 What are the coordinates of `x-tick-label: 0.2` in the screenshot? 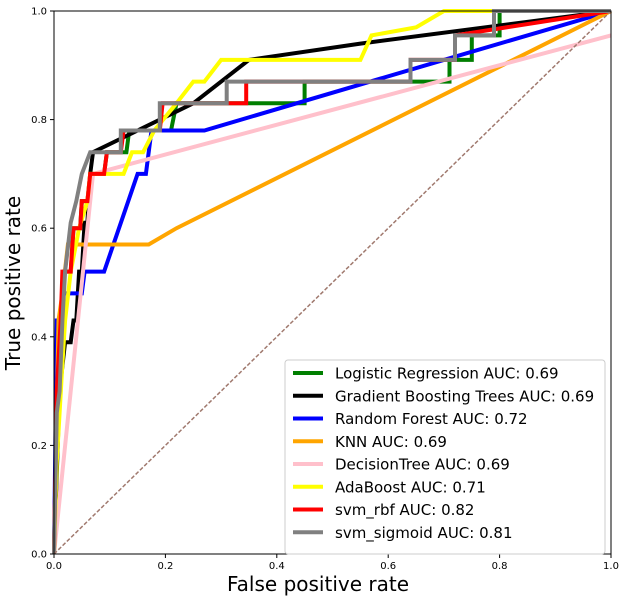 It's located at (165, 566).